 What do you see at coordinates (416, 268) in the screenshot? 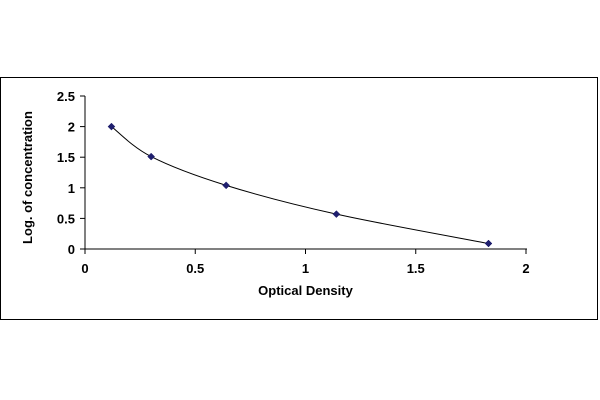
I see `x-tick-label: 1.5` at bounding box center [416, 268].